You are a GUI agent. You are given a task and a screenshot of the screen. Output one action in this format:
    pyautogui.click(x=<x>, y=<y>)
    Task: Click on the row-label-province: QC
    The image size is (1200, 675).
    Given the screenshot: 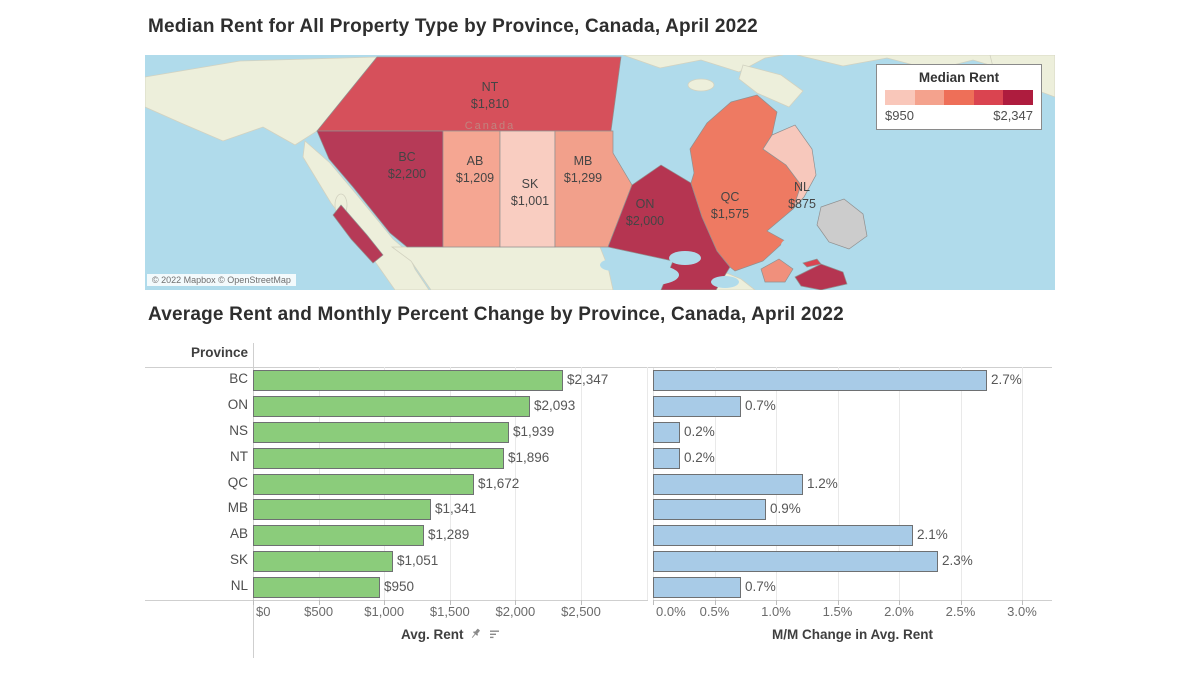 What is the action you would take?
    pyautogui.click(x=237, y=482)
    